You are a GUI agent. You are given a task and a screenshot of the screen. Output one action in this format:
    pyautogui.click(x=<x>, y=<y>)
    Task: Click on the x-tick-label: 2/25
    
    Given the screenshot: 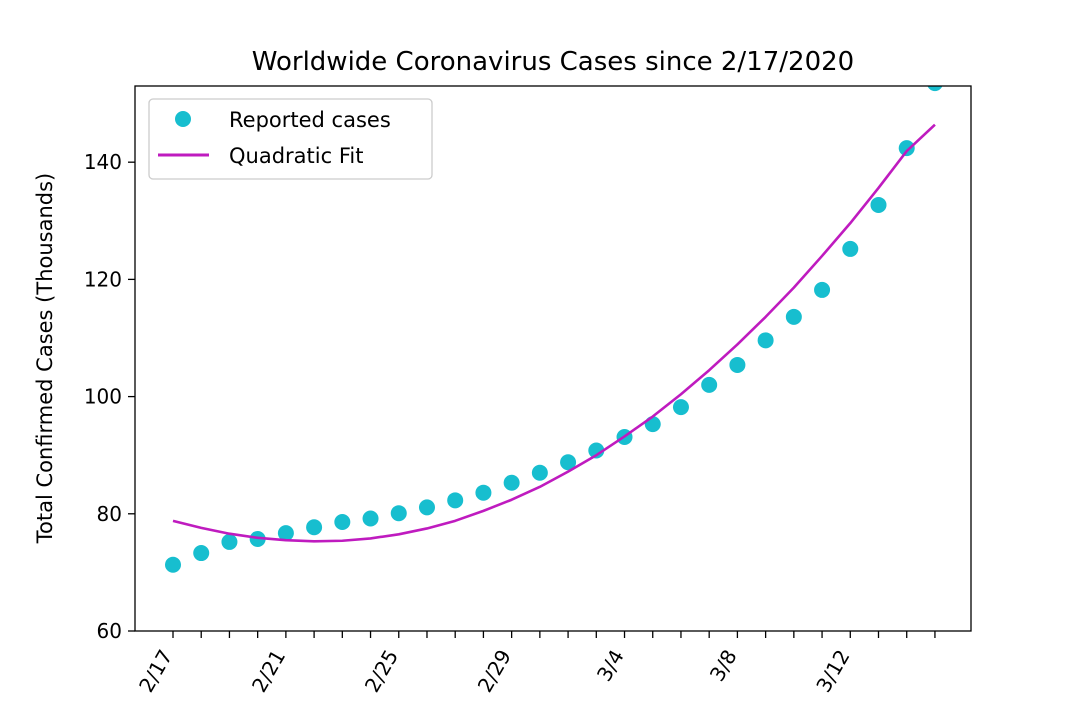 What is the action you would take?
    pyautogui.click(x=381, y=671)
    